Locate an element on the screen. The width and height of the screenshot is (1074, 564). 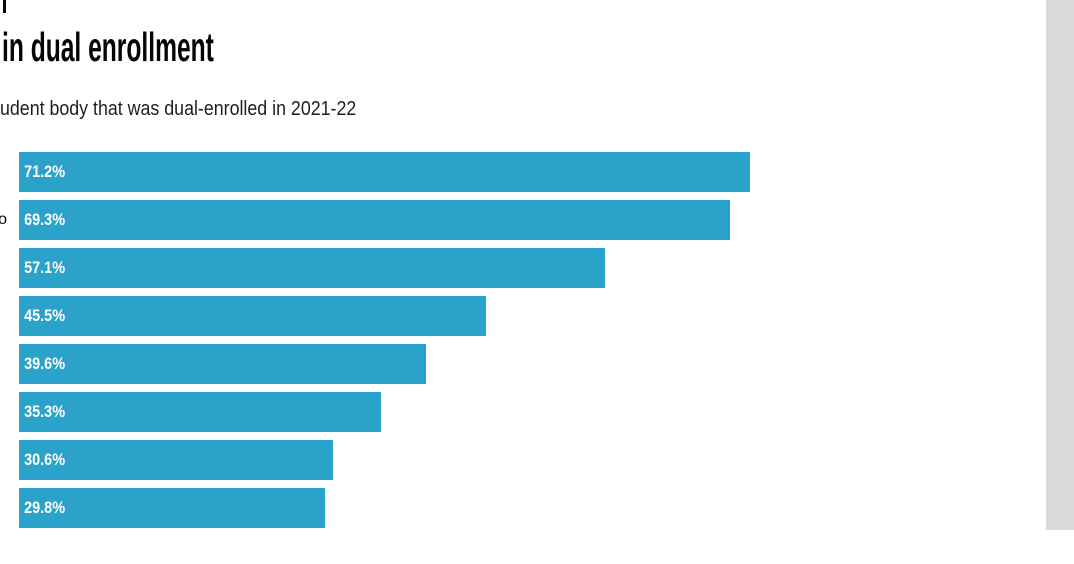
bar-value-label: 45.5% is located at coordinates (45, 315).